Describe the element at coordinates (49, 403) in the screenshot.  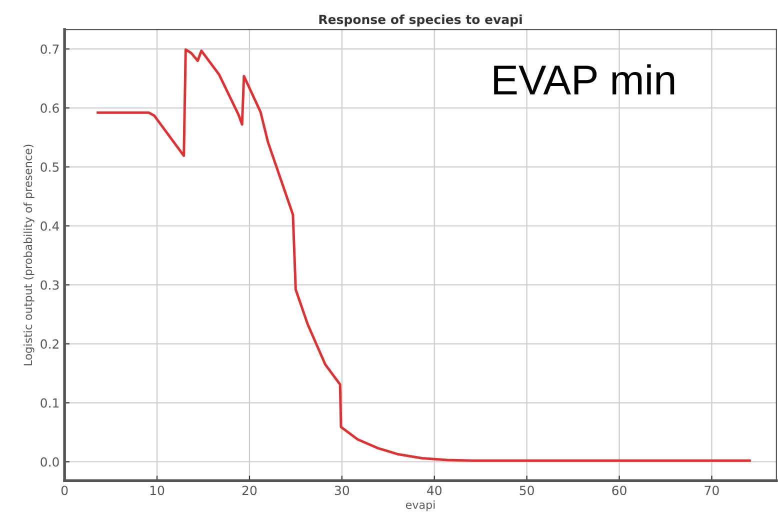
I see `y-tick-label: 0.1` at that location.